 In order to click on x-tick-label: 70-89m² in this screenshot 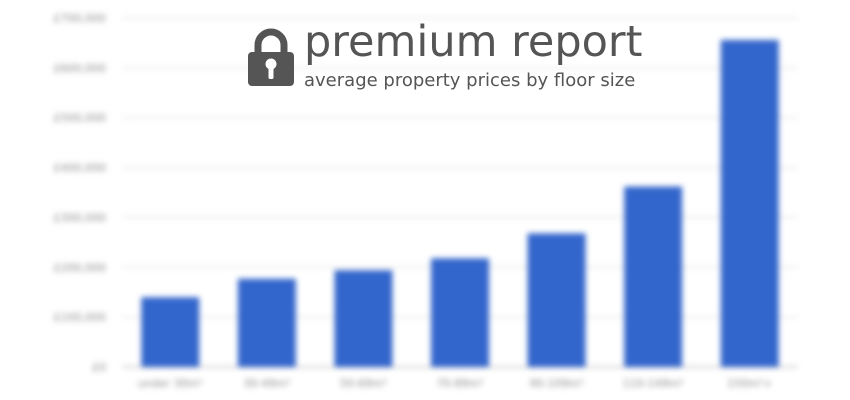, I will do `click(459, 383)`.